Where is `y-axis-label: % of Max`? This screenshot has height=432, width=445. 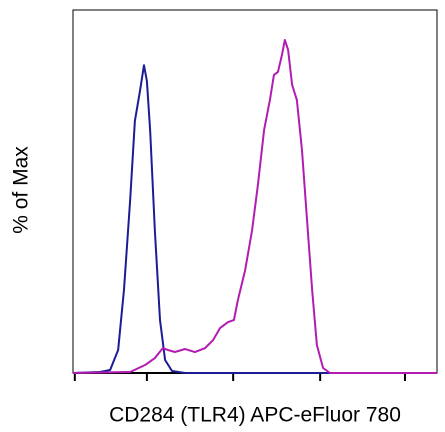
y-axis-label: % of Max is located at coordinates (21, 190).